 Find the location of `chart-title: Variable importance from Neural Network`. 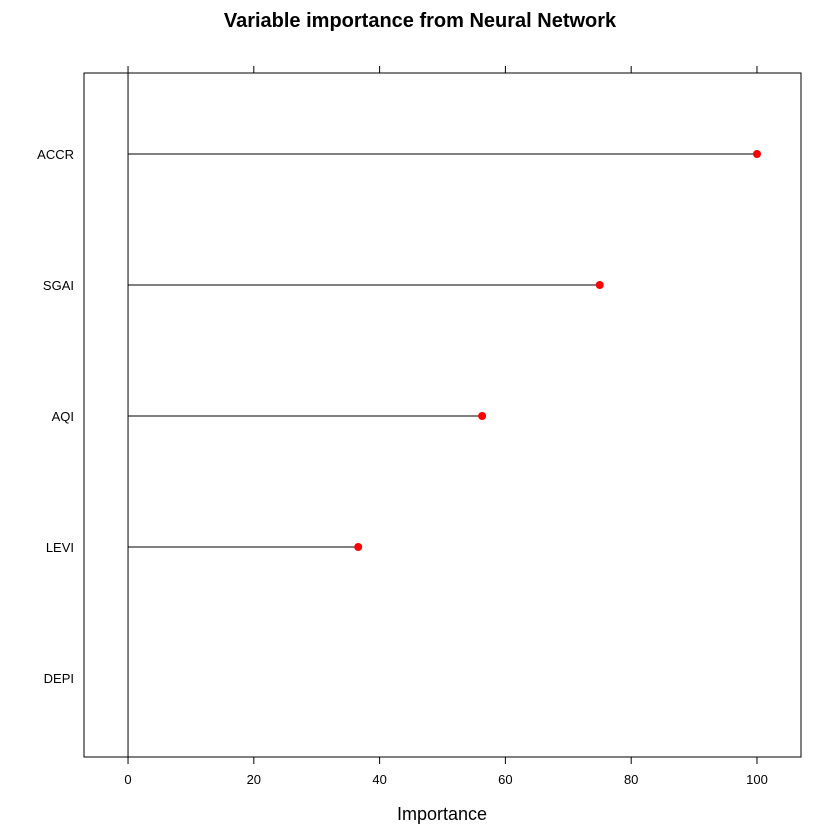

chart-title: Variable importance from Neural Network is located at coordinates (420, 21).